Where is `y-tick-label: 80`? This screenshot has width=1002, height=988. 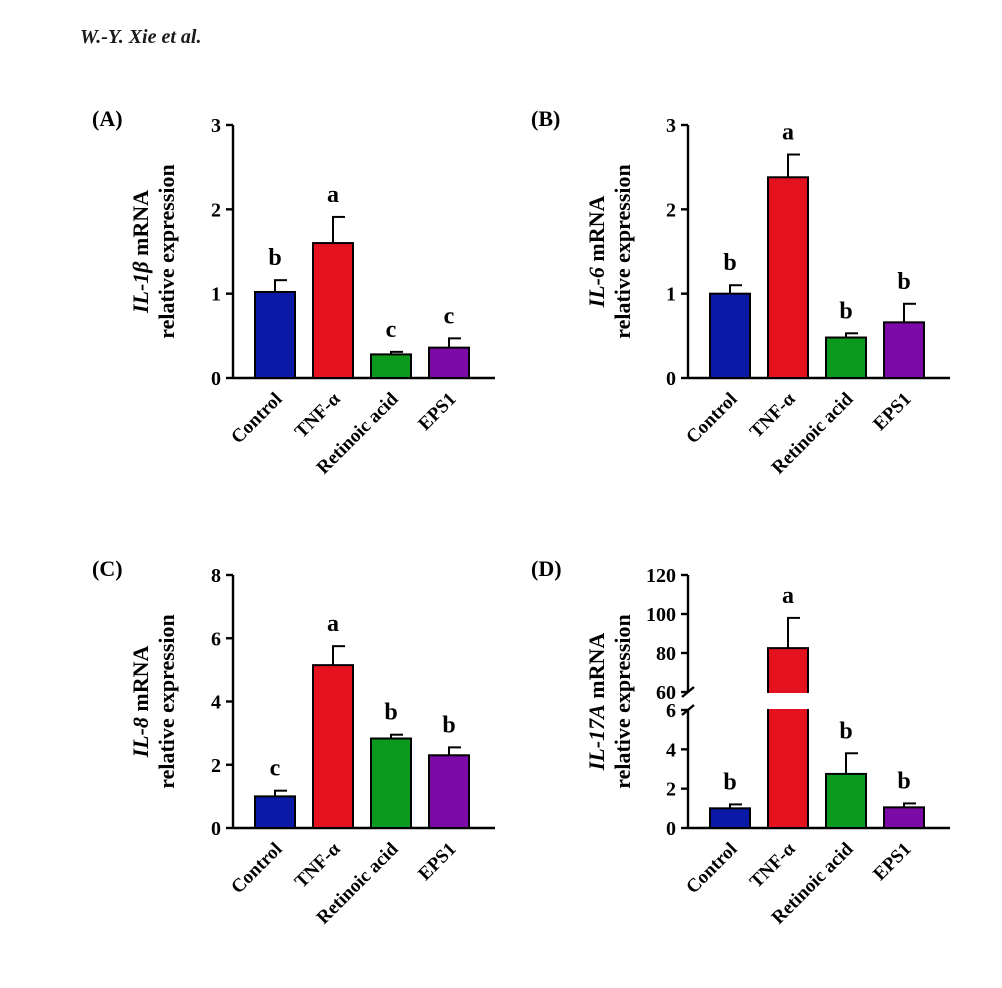 y-tick-label: 80 is located at coordinates (666, 654).